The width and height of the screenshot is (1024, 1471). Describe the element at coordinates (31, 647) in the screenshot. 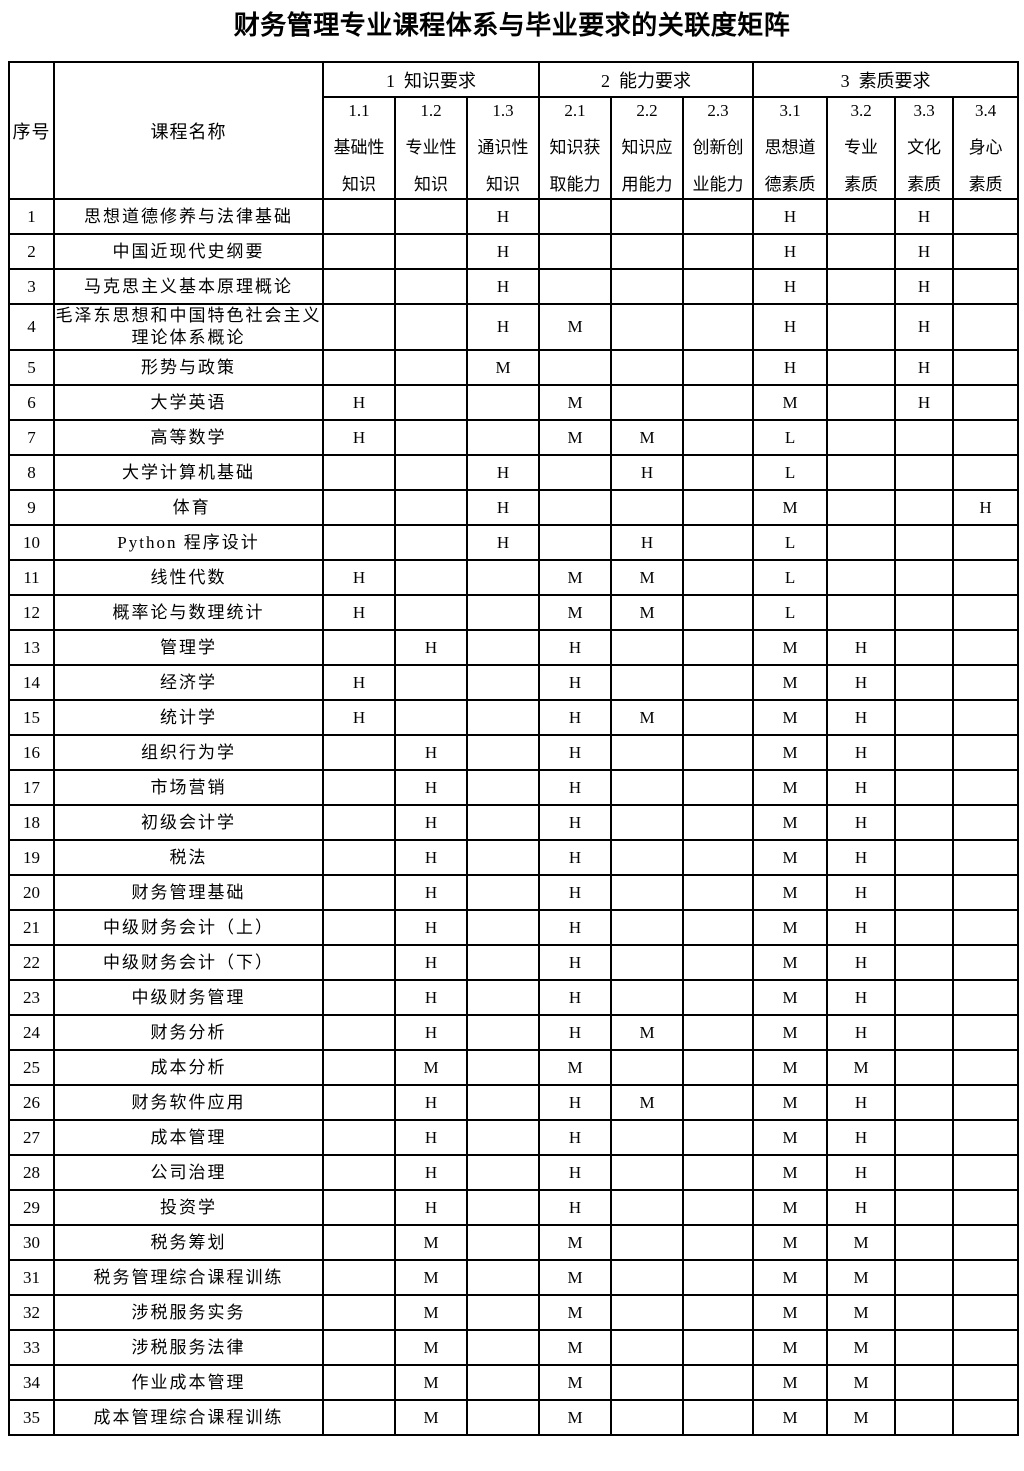

I see `row-number-cell: 13` at that location.